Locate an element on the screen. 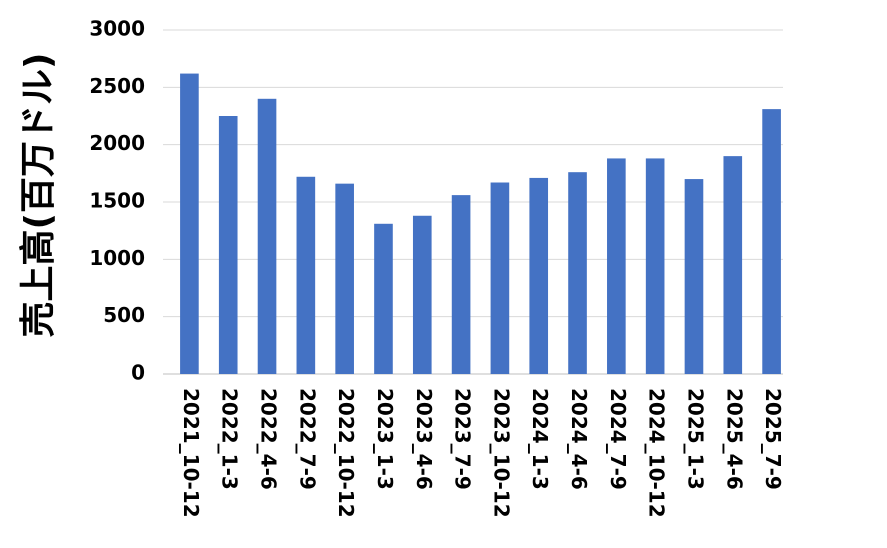  x-tick-label: 2022_4-6 is located at coordinates (269, 439).